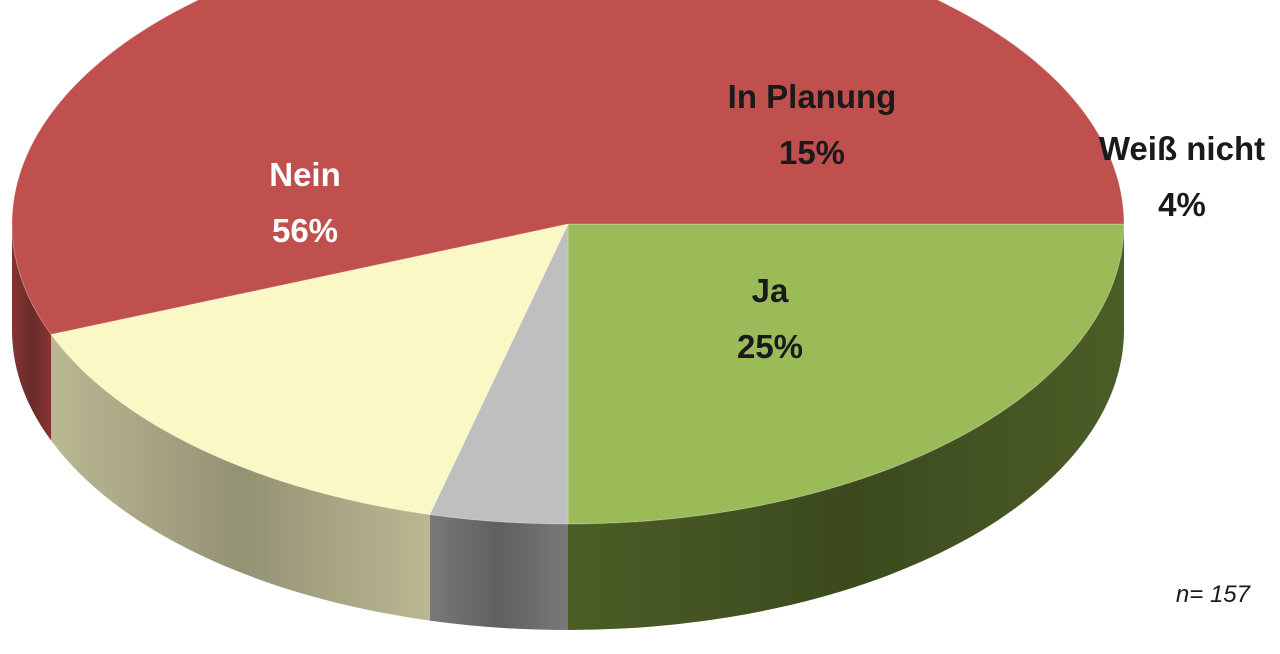  Describe the element at coordinates (812, 152) in the screenshot. I see `slice-value-in-planung: 15%` at that location.